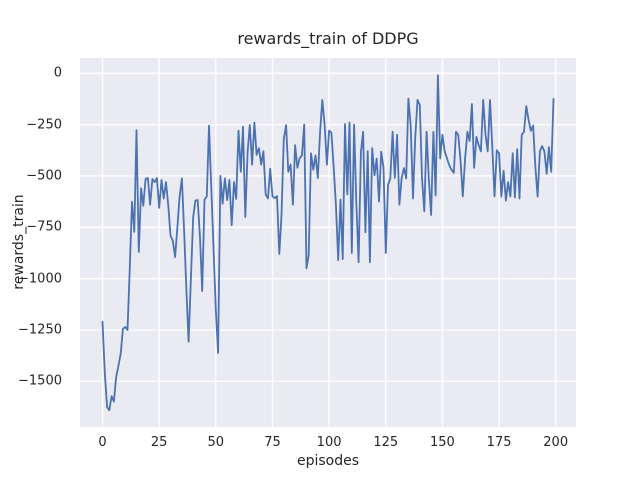 The height and width of the screenshot is (480, 640). Describe the element at coordinates (57, 73) in the screenshot. I see `y-tick-label: 0` at that location.